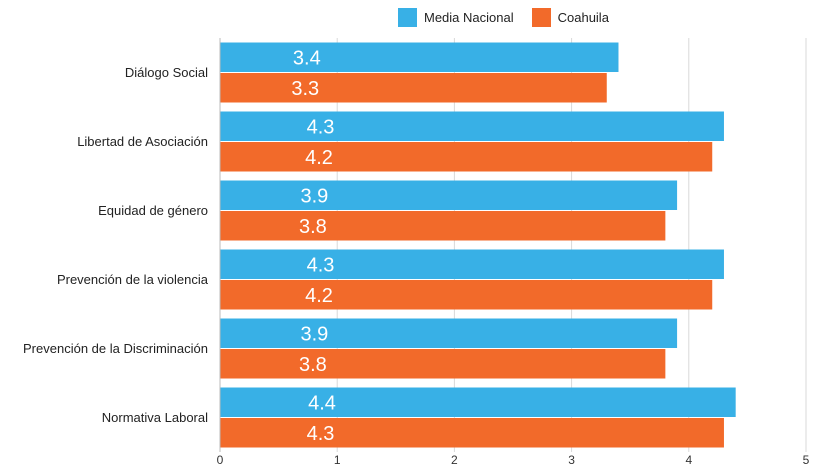 The width and height of the screenshot is (817, 465). I want to click on legend-item-media-nacional: Media Nacional, so click(456, 17).